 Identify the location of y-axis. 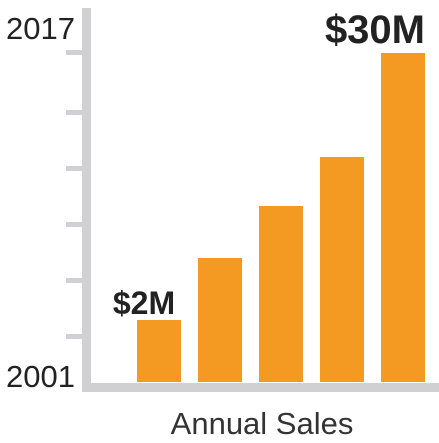
(86, 200).